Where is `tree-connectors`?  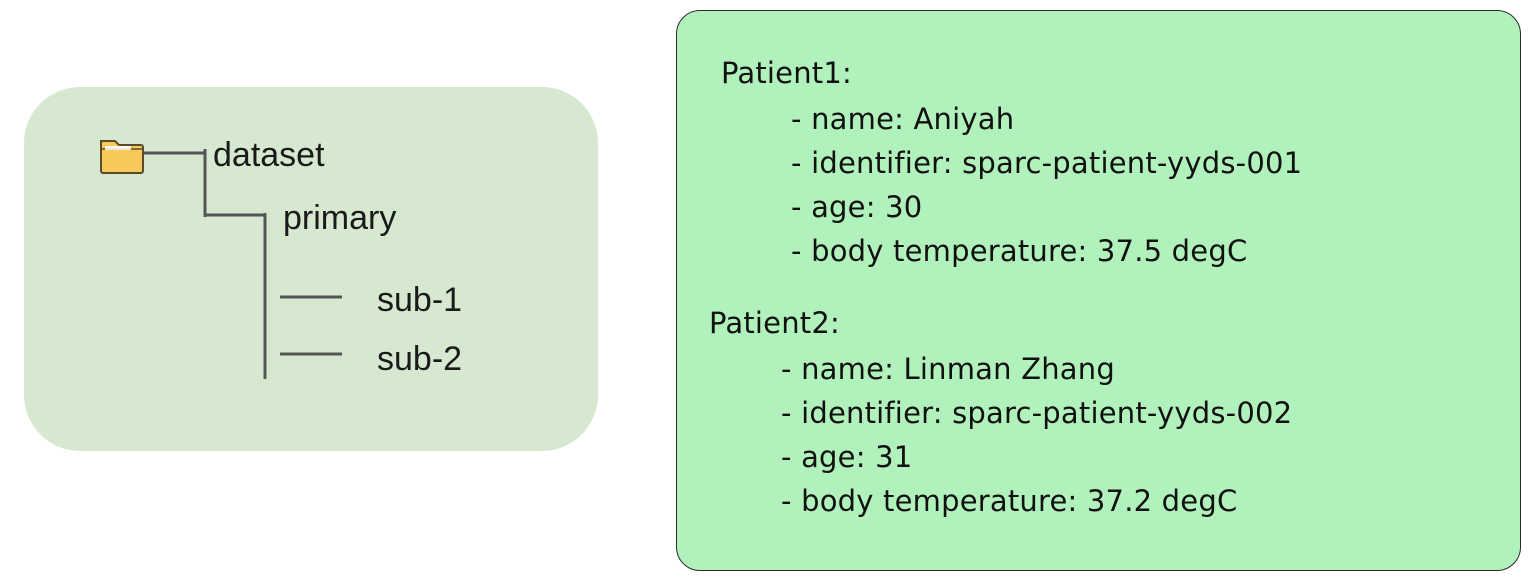
tree-connectors is located at coordinates (243, 264).